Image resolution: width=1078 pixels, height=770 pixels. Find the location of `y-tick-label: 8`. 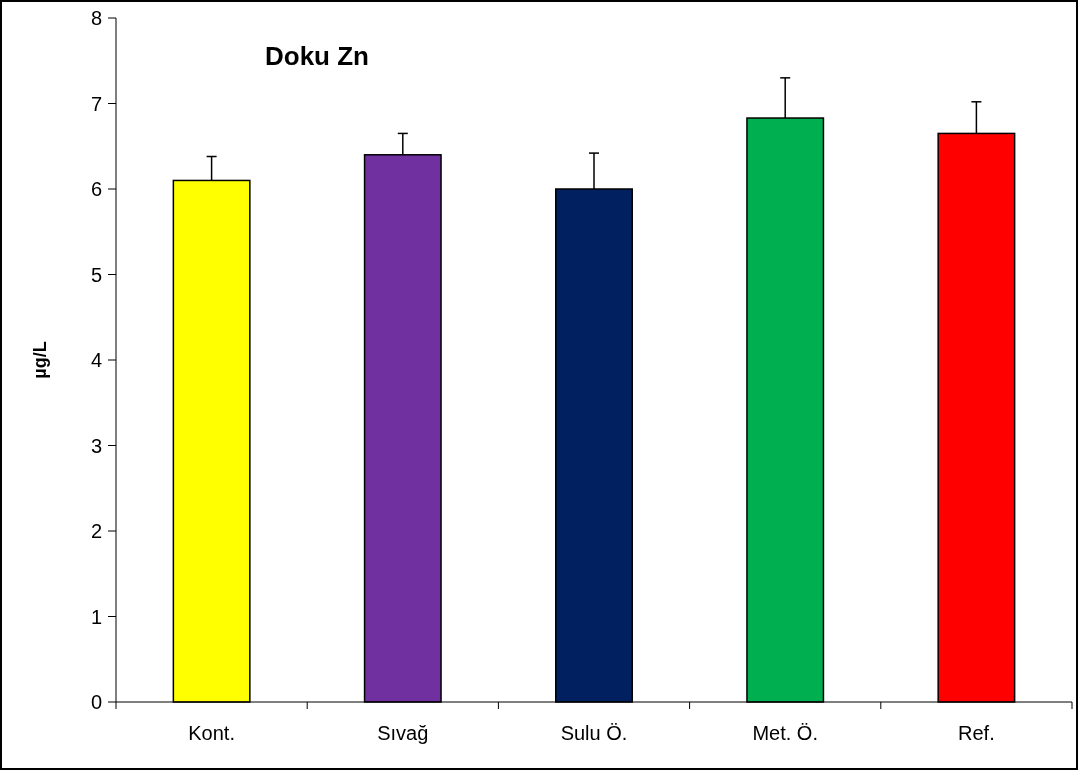

y-tick-label: 8 is located at coordinates (96, 18).